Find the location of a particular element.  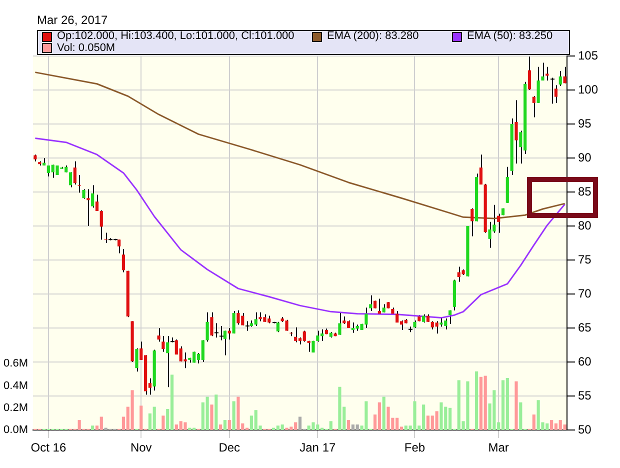

y-tick-label: 105 is located at coordinates (588, 55).